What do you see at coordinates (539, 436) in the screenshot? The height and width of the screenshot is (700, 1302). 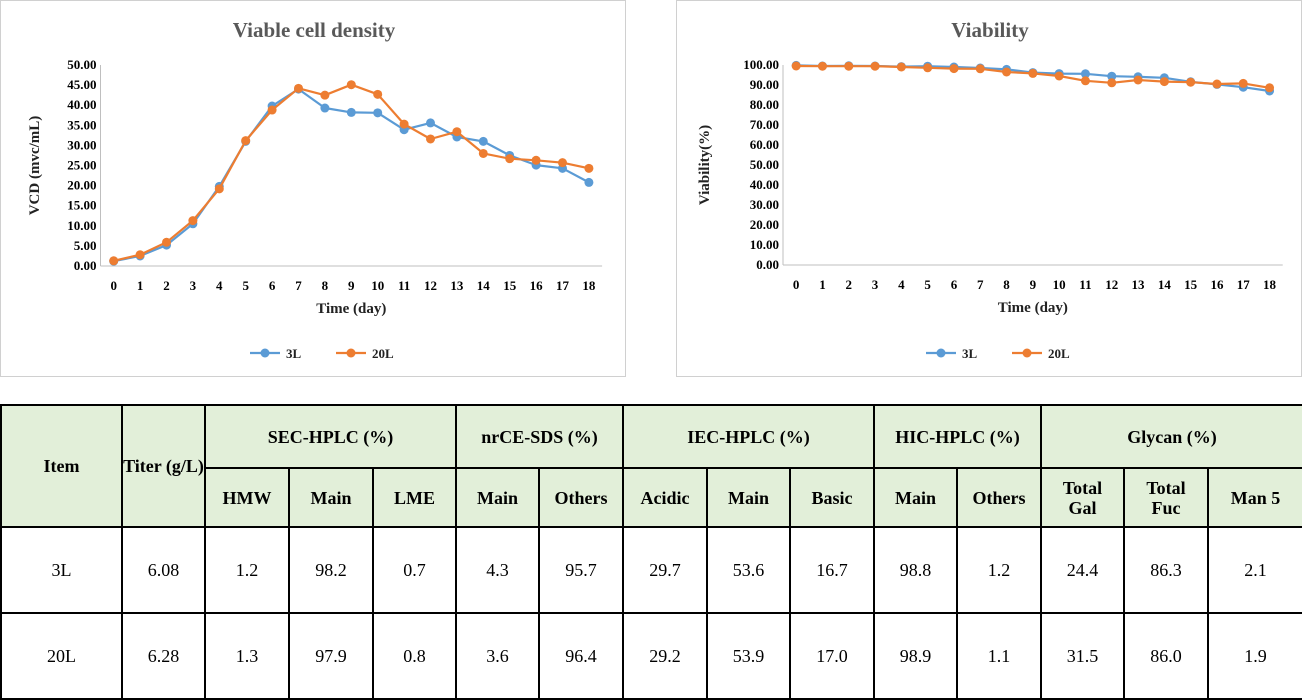 I see `nrce-sds-header: nrCE-SDS (%)` at bounding box center [539, 436].